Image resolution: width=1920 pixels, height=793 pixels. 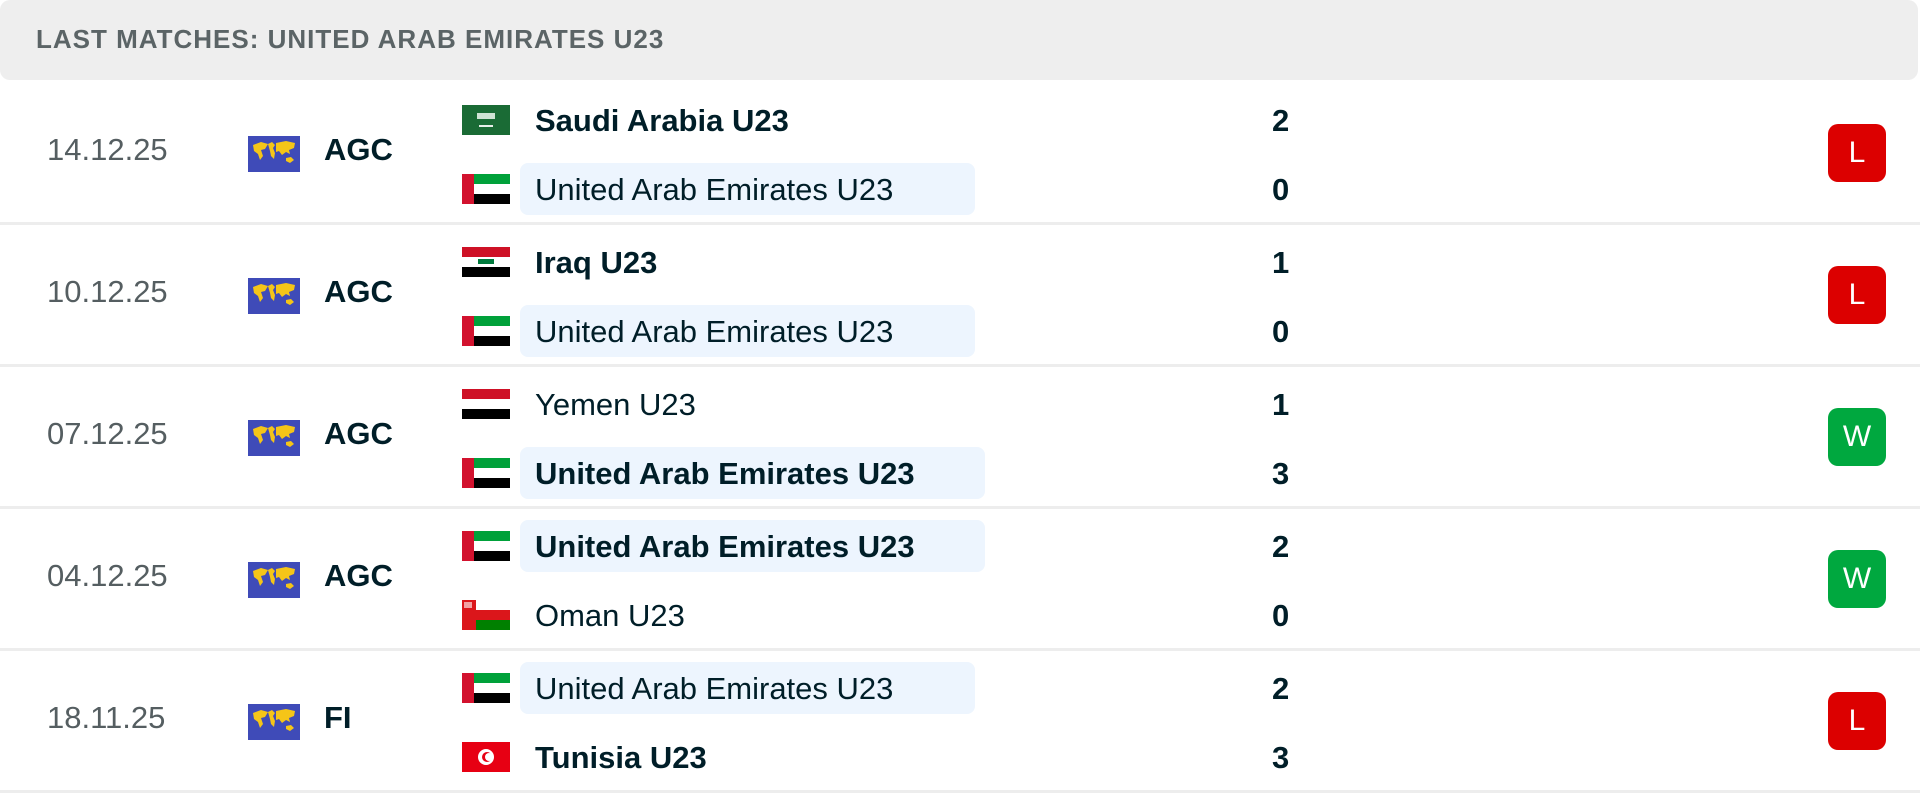 I want to click on match-date: 10.12.25, so click(x=107, y=291).